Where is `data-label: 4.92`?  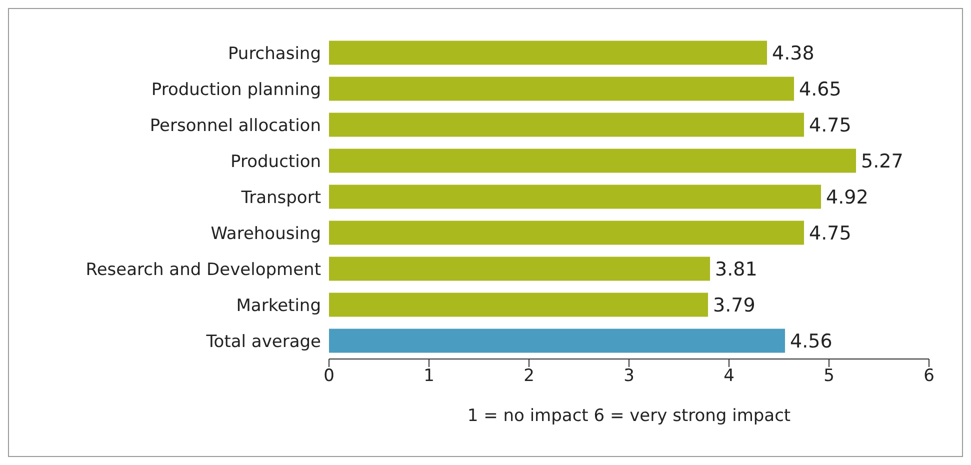
data-label: 4.92 is located at coordinates (847, 197).